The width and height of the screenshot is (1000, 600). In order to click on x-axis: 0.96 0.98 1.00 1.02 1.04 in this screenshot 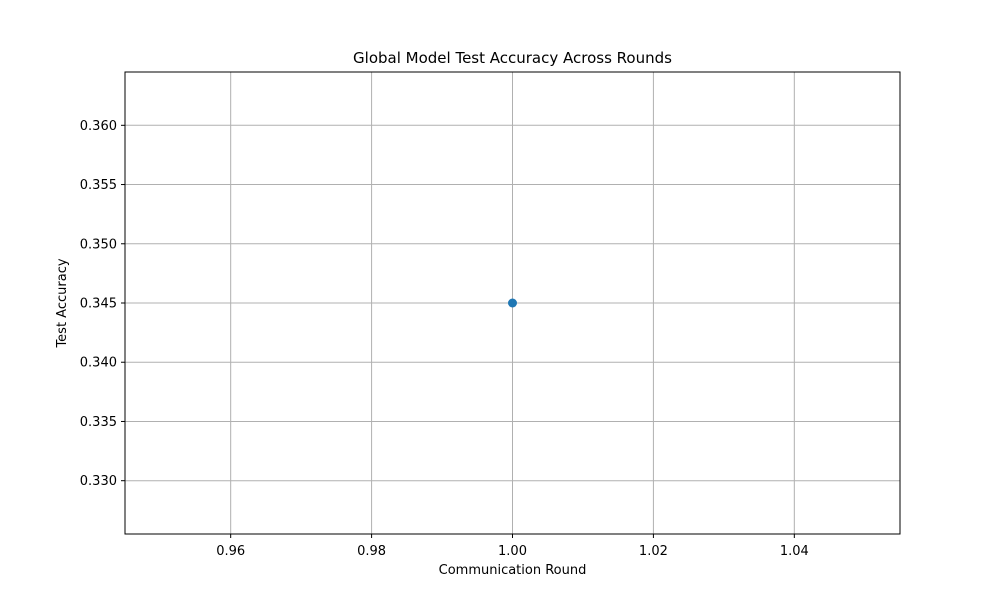, I will do `click(512, 546)`.